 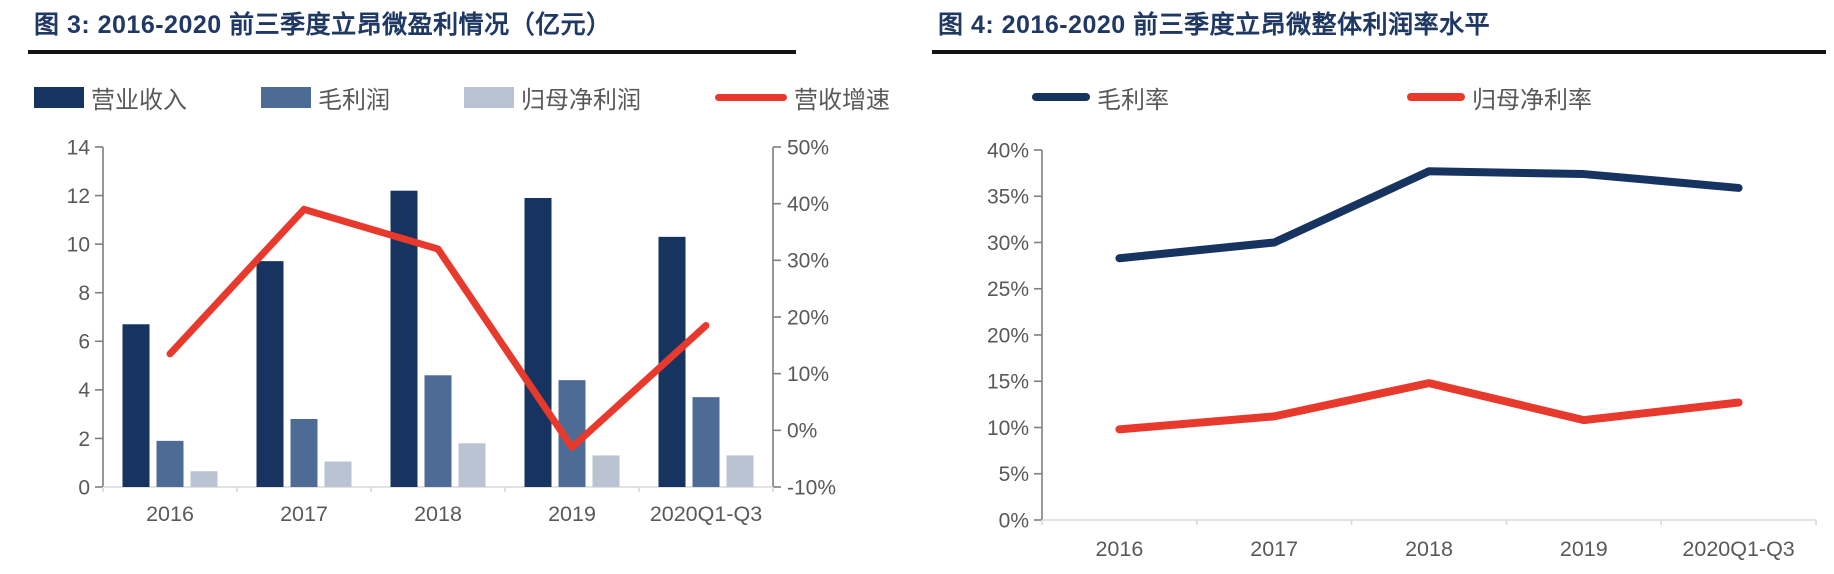 I want to click on legend-label: 毛利润, so click(x=354, y=100).